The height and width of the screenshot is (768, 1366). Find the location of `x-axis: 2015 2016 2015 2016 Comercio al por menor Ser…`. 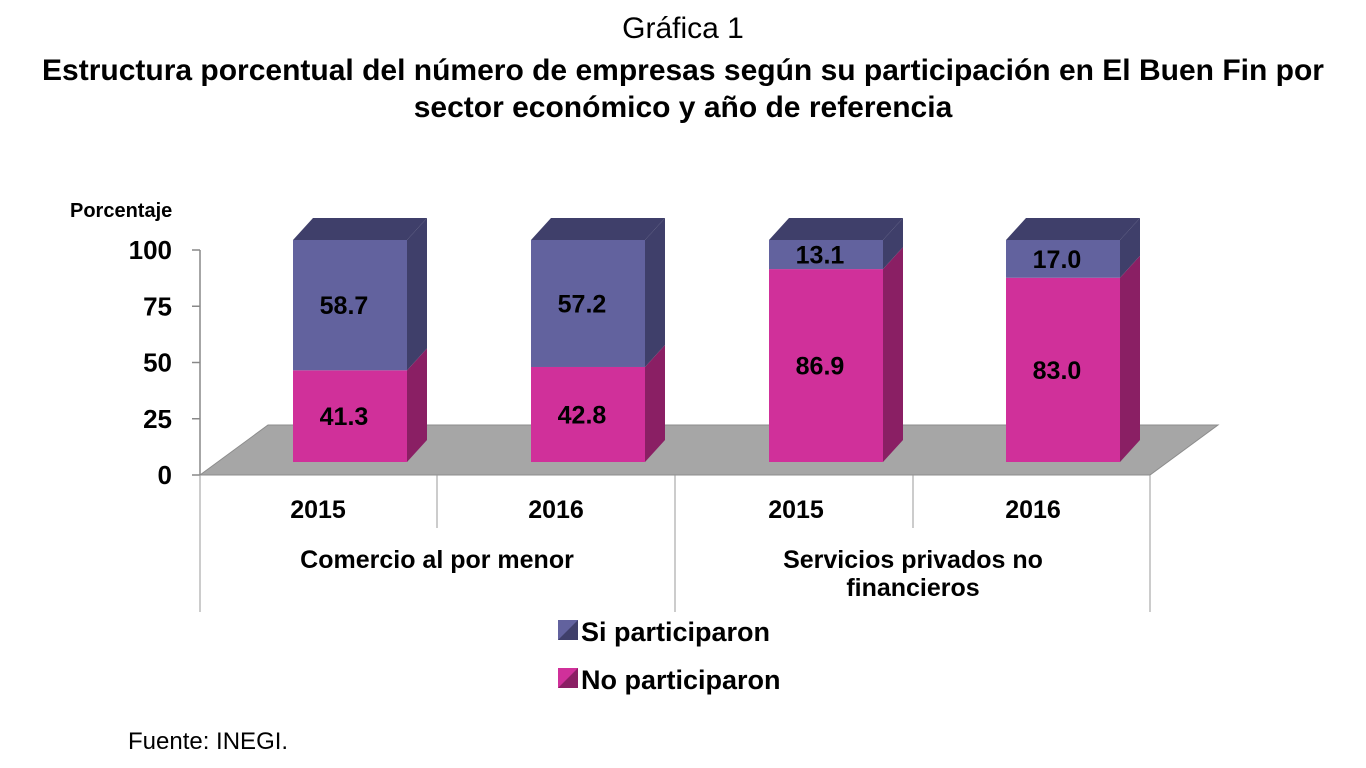

x-axis: 2015 2016 2015 2016 Comercio al por menor Ser… is located at coordinates (675, 543).